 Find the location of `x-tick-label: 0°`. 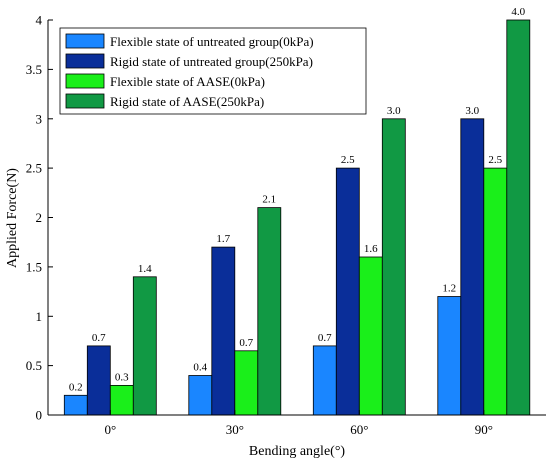

x-tick-label: 0° is located at coordinates (110, 429).